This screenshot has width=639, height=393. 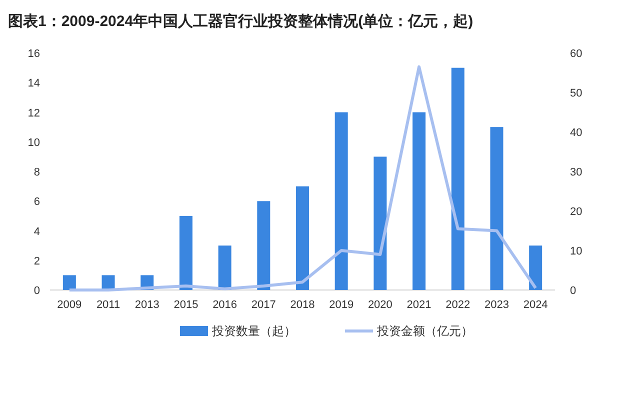 What do you see at coordinates (37, 291) in the screenshot?
I see `y-tick-label: 0` at bounding box center [37, 291].